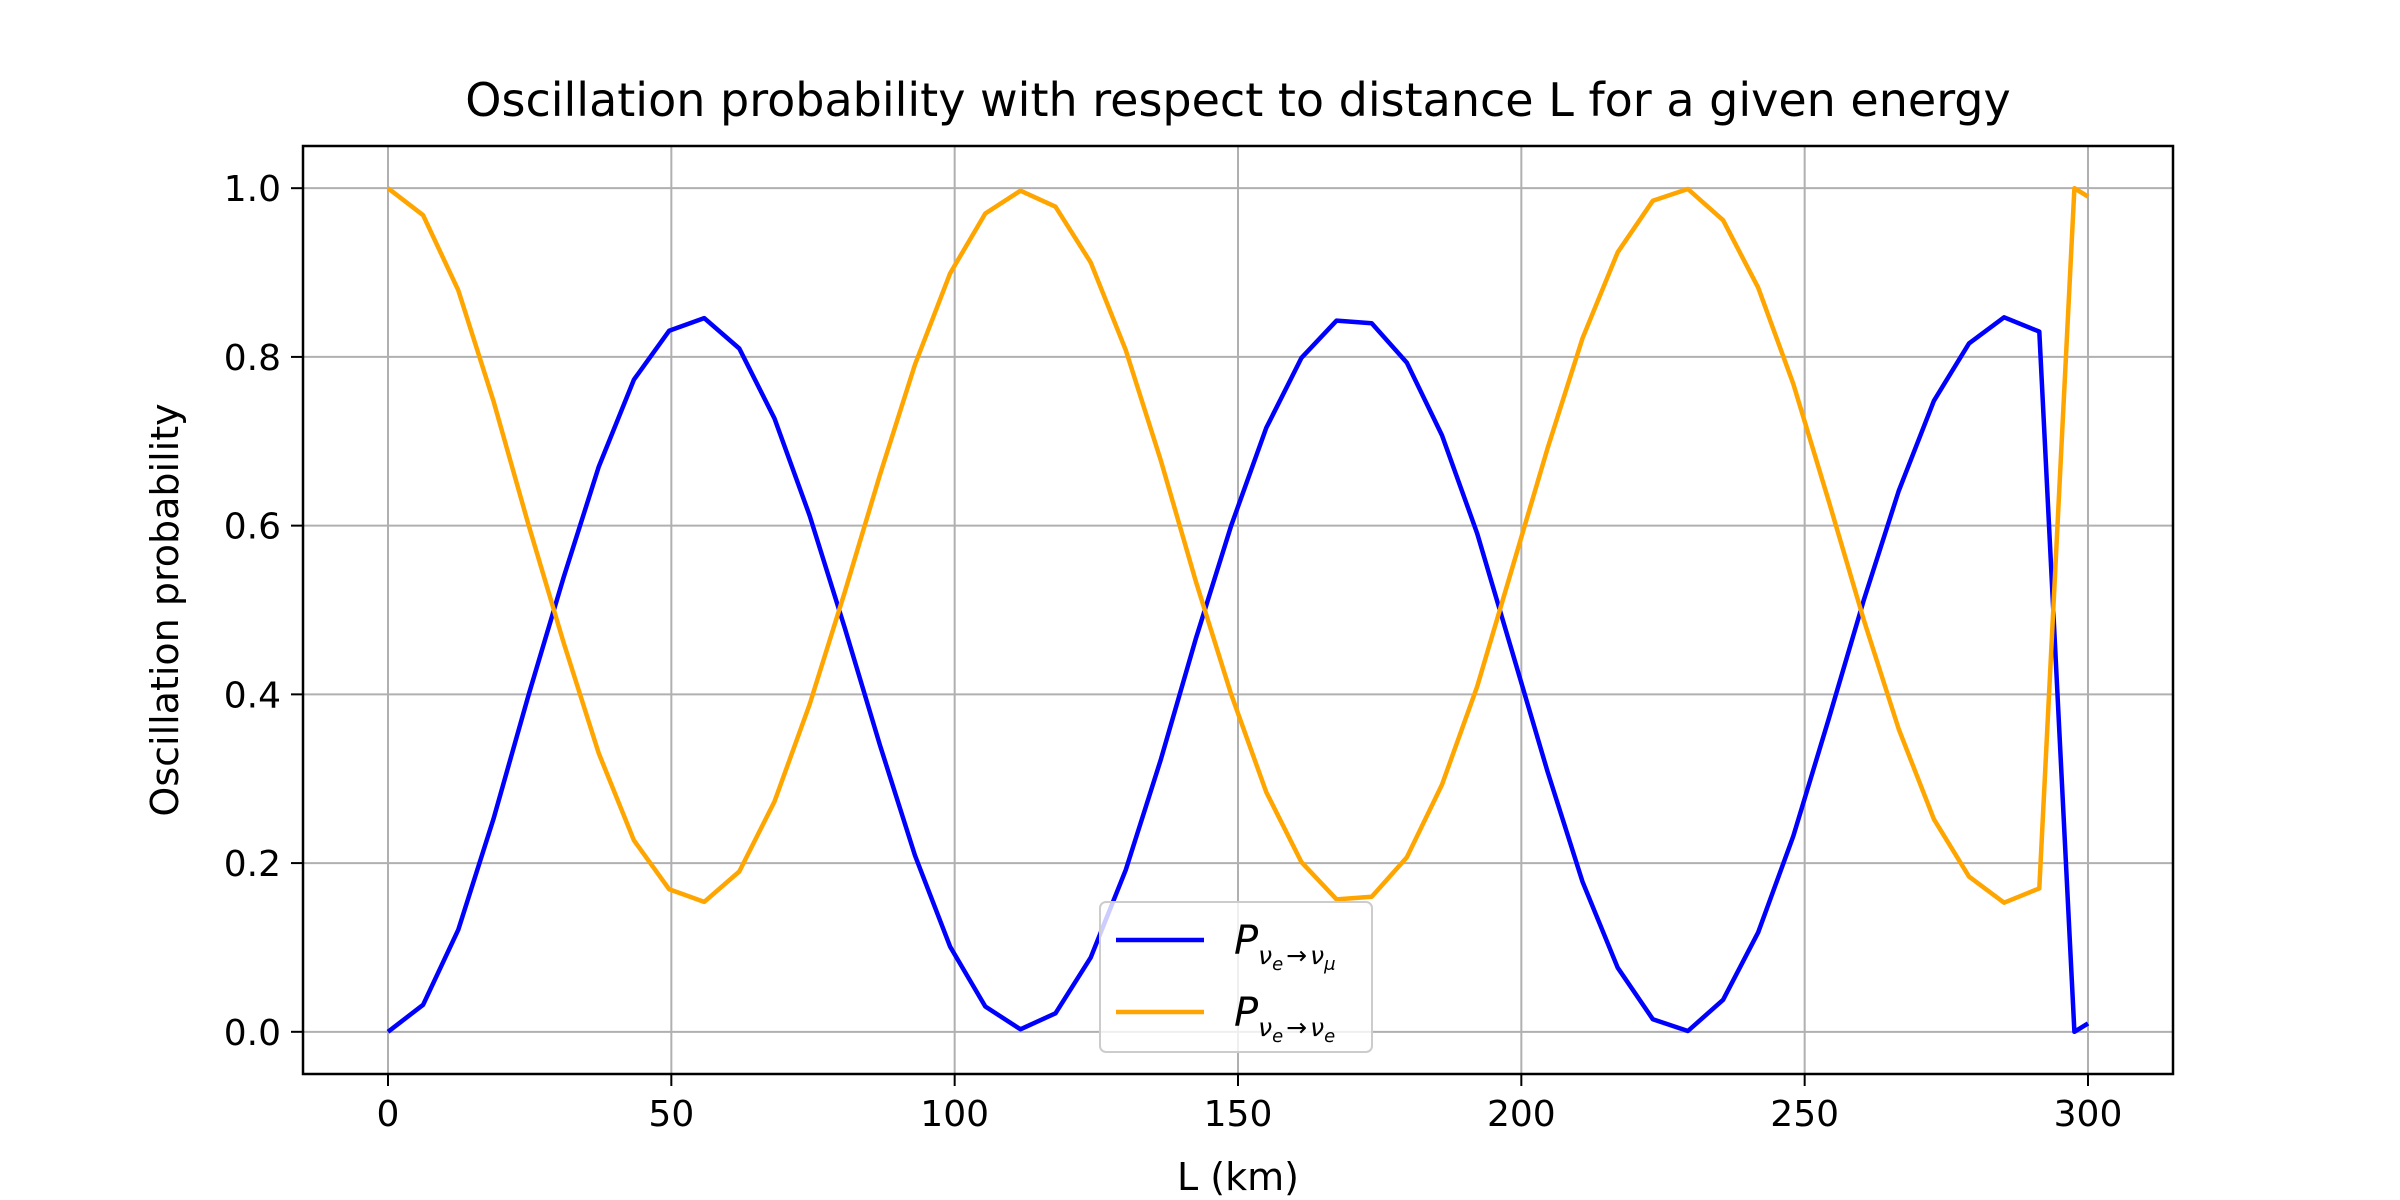  Describe the element at coordinates (252, 527) in the screenshot. I see `y-tick-label: 0.6` at that location.